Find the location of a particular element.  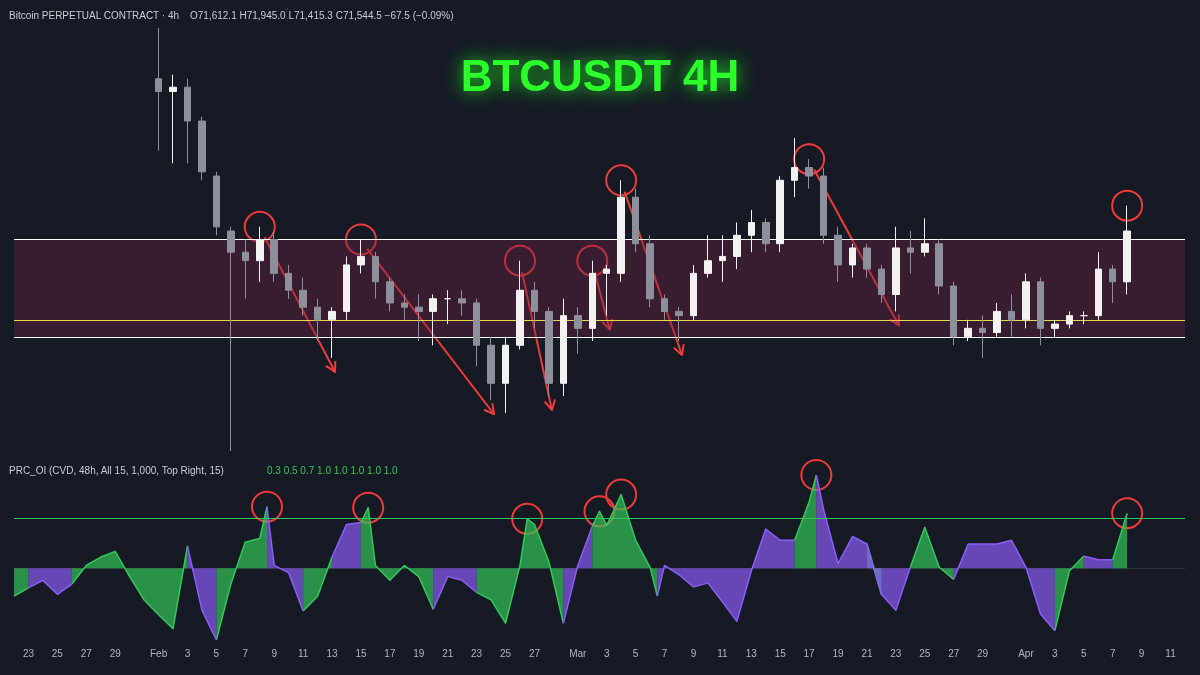

text: BTCUSDT 4H is located at coordinates (600, 75).